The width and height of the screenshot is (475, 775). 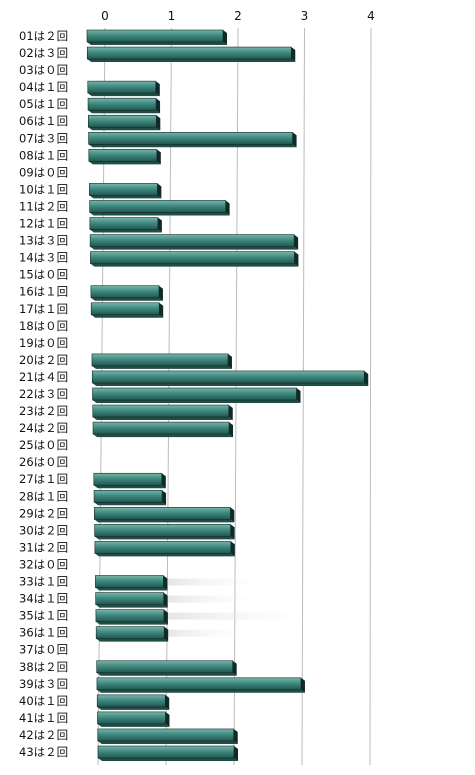 I want to click on category-label: 10は１回, so click(x=43, y=189).